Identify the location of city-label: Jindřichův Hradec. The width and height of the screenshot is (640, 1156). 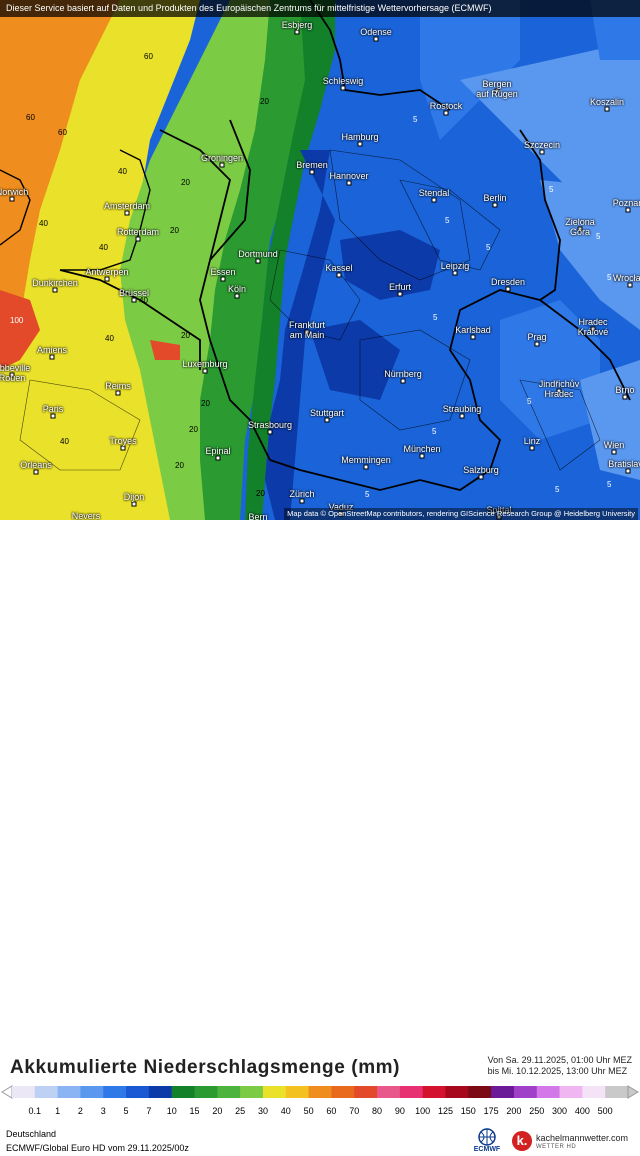
(559, 389).